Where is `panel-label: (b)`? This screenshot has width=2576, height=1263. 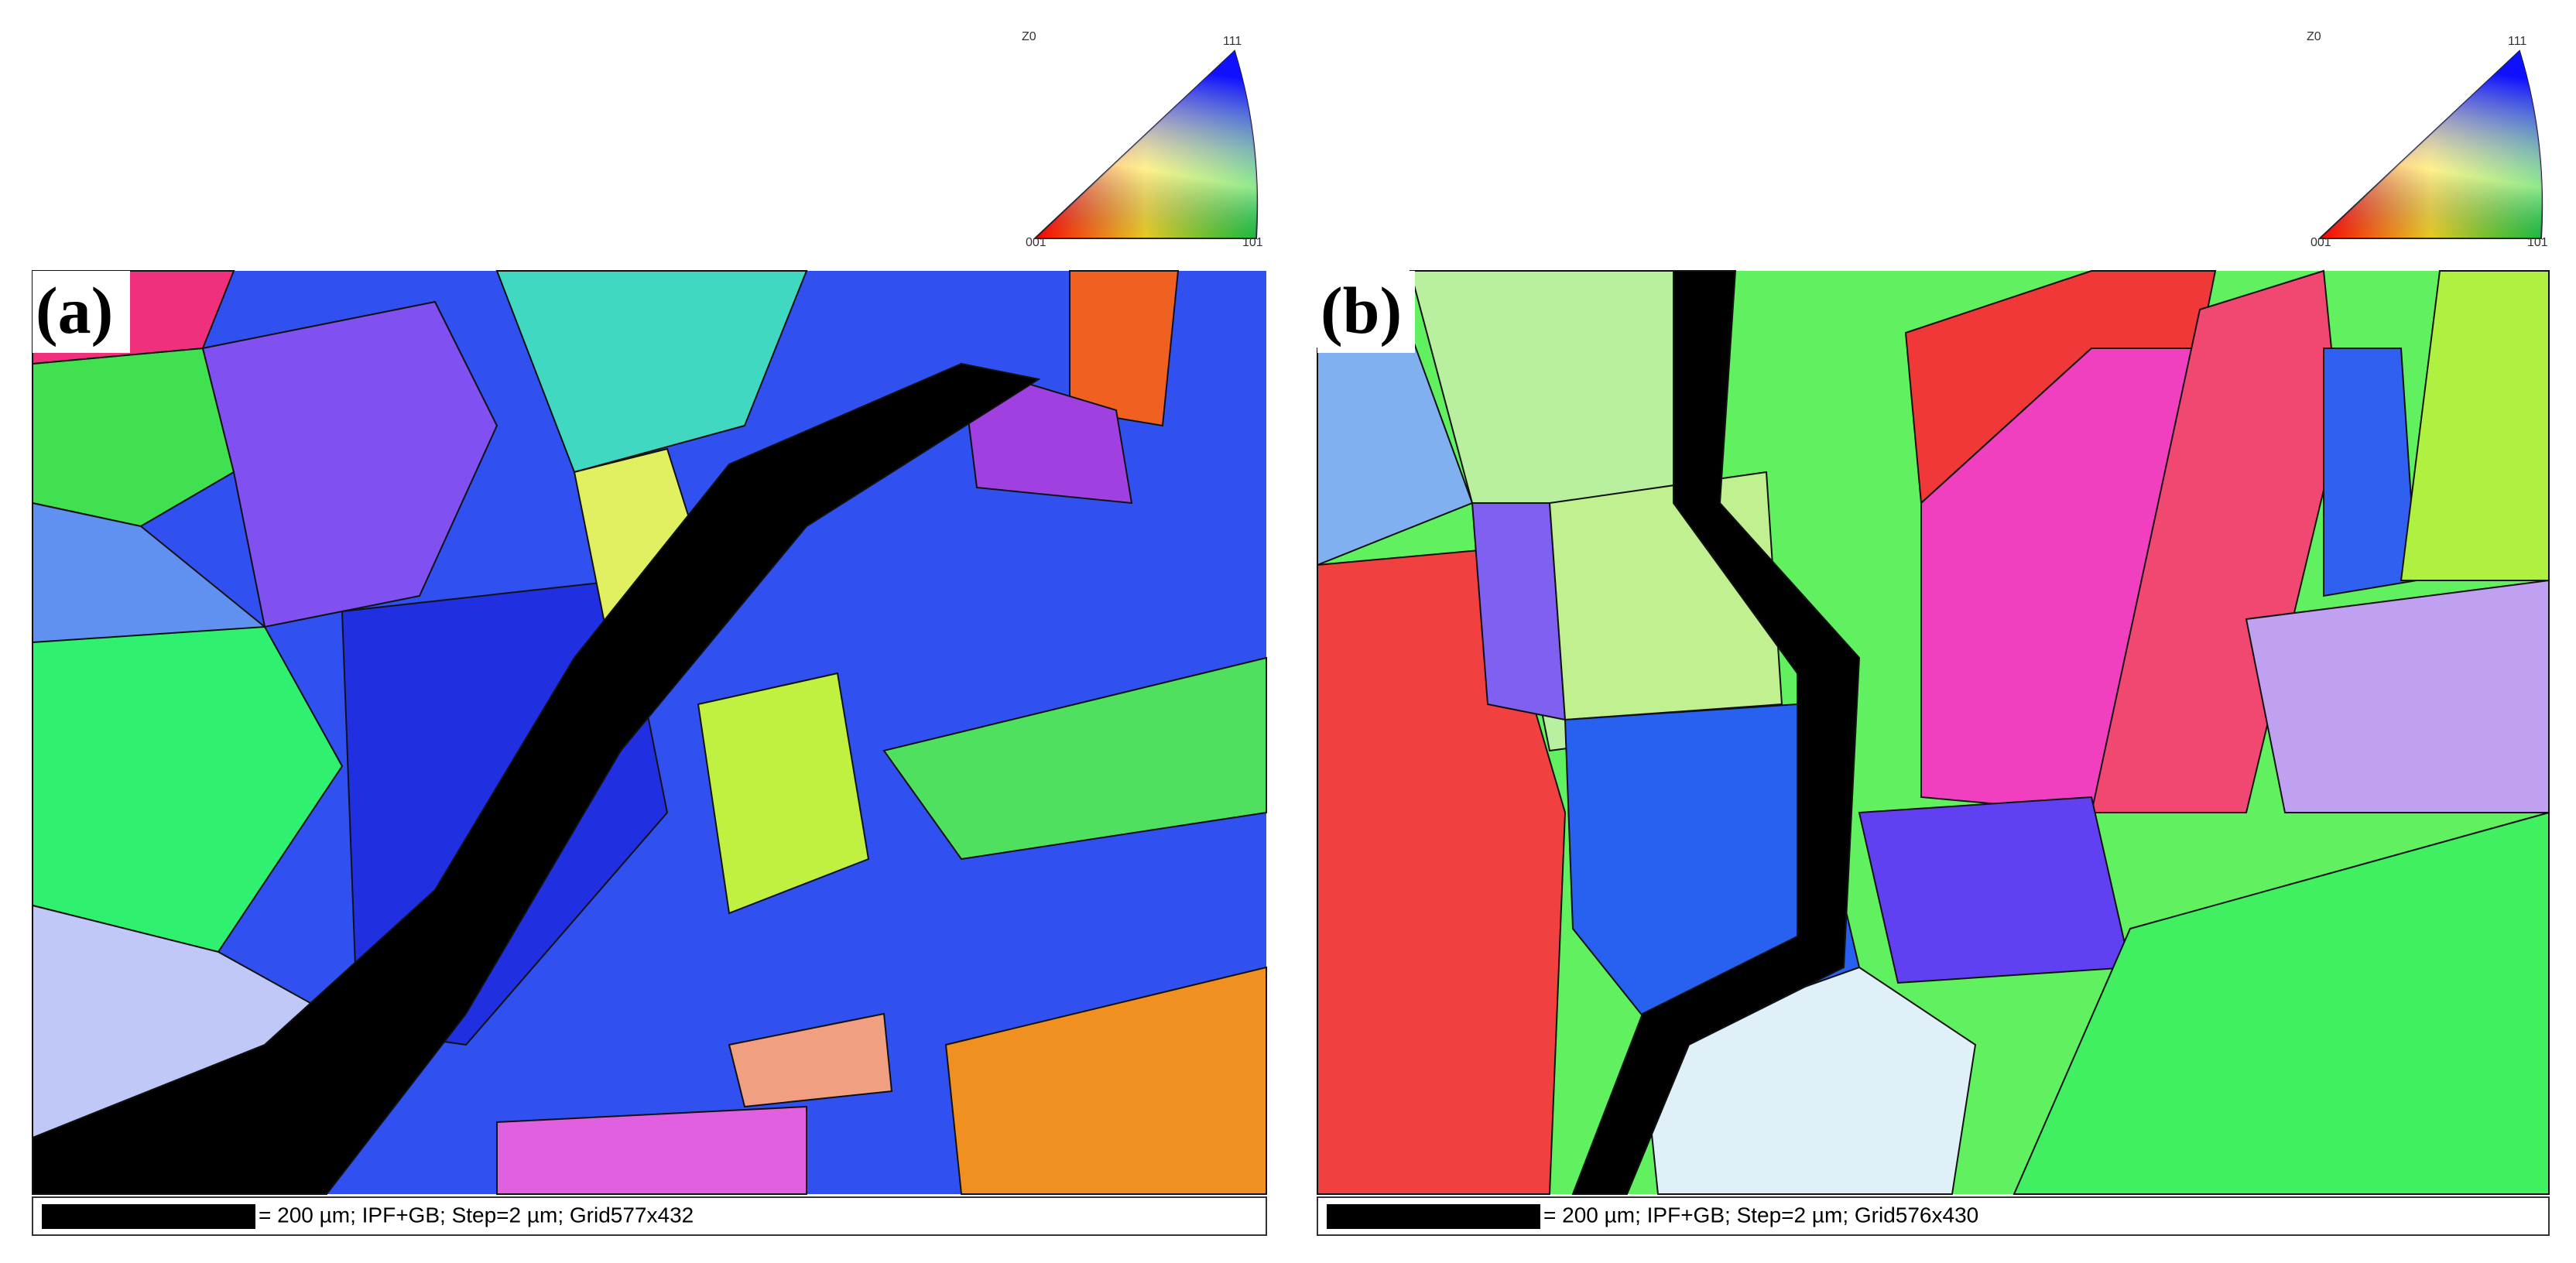 panel-label: (b) is located at coordinates (1361, 310).